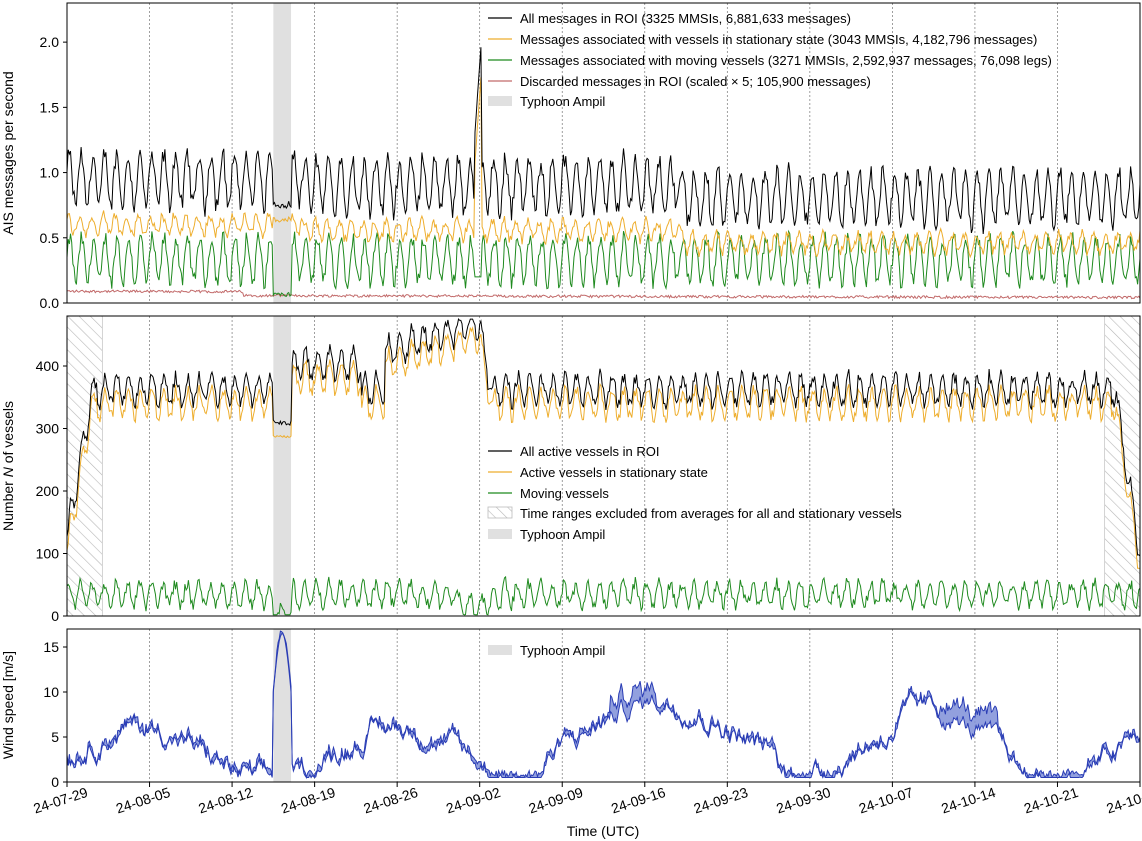 This screenshot has width=1142, height=841. Describe the element at coordinates (589, 451) in the screenshot. I see `legend-all-vessels: All active vessels in ROI` at that location.